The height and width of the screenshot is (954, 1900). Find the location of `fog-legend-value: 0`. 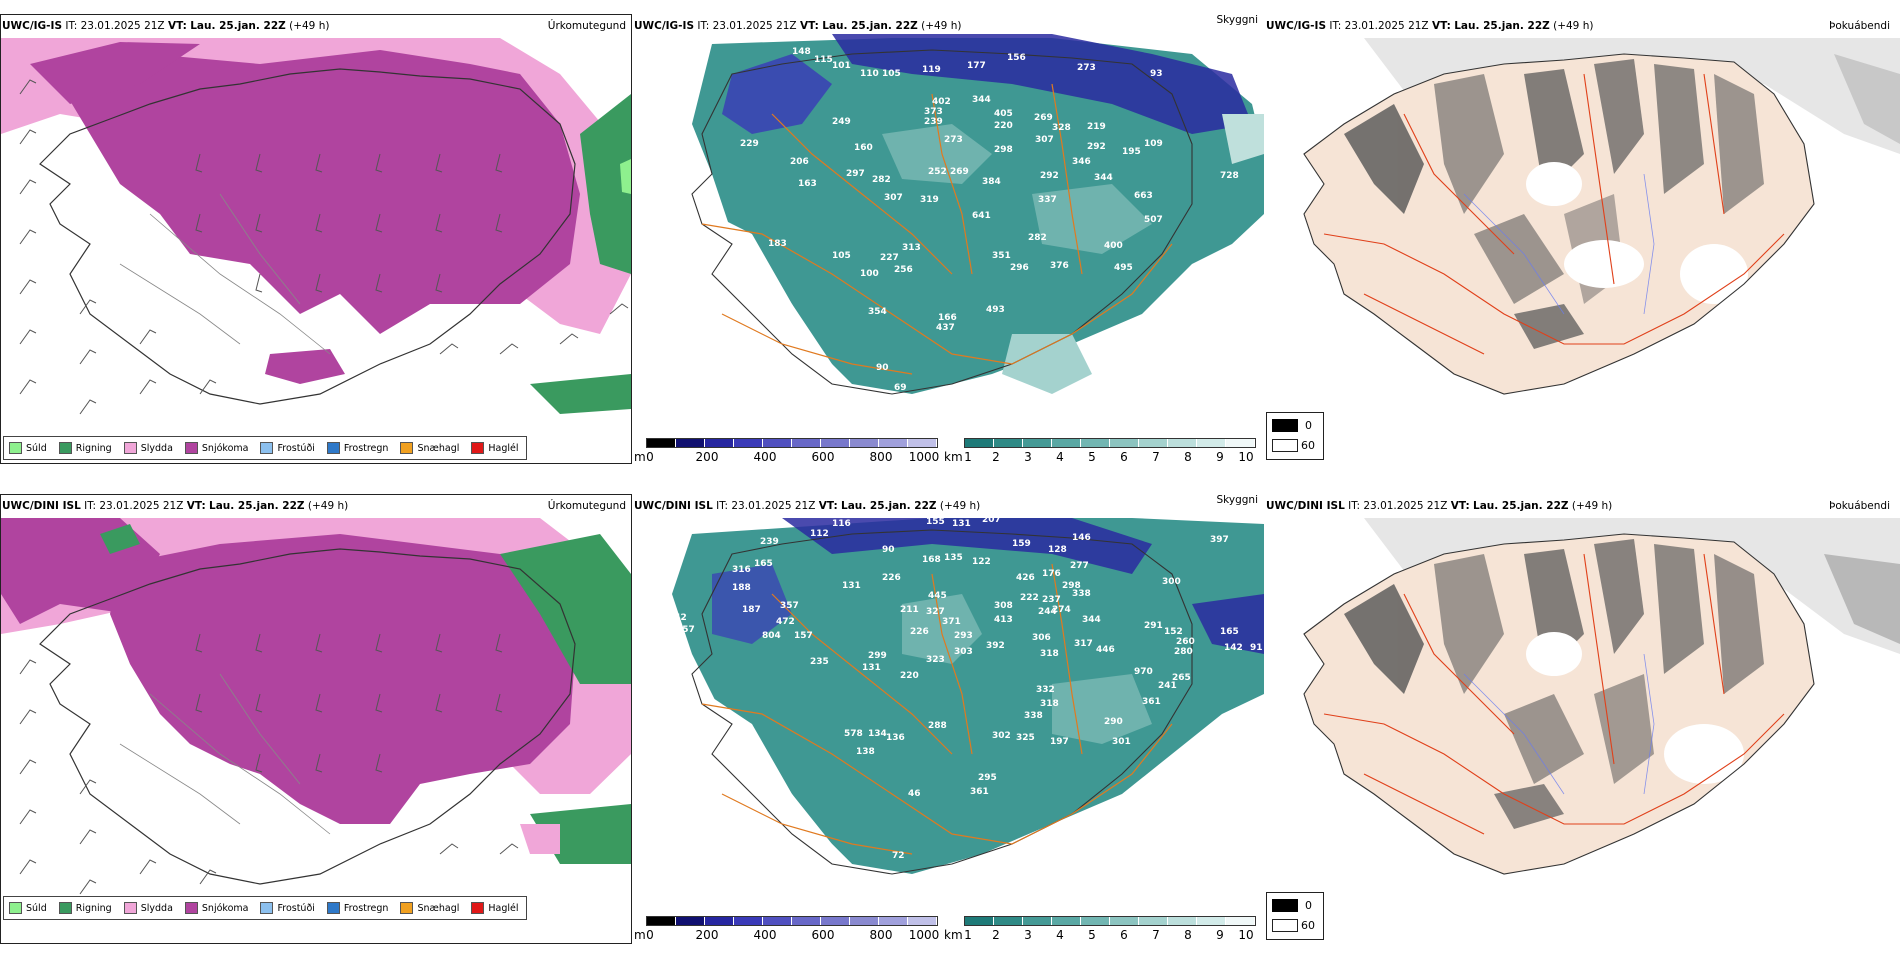

fog-legend-value: 0 is located at coordinates (1308, 425).